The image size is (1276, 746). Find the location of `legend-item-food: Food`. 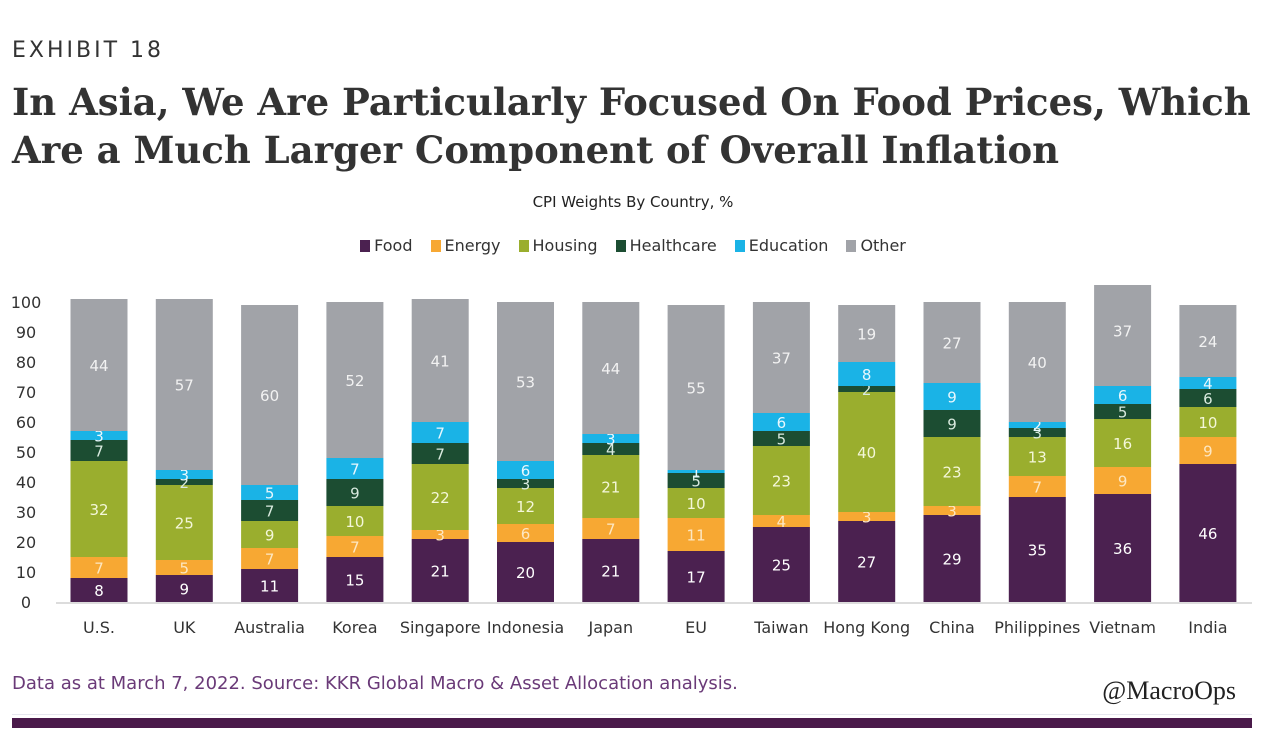

legend-item-food: Food is located at coordinates (386, 245).